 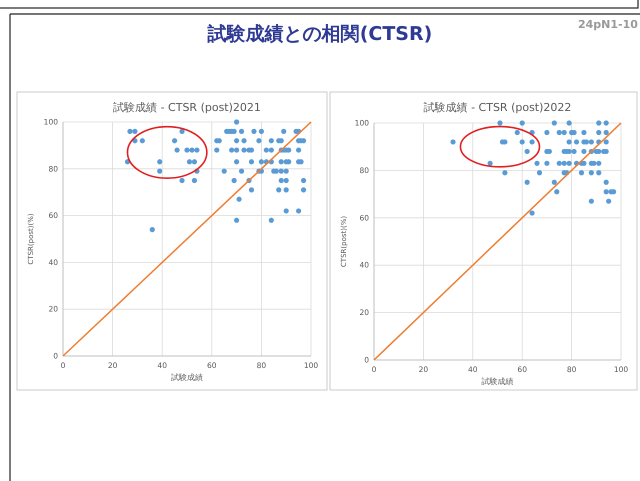 What do you see at coordinates (187, 107) in the screenshot?
I see `chart-title: 試験成績 - CTSR (post)2021` at bounding box center [187, 107].